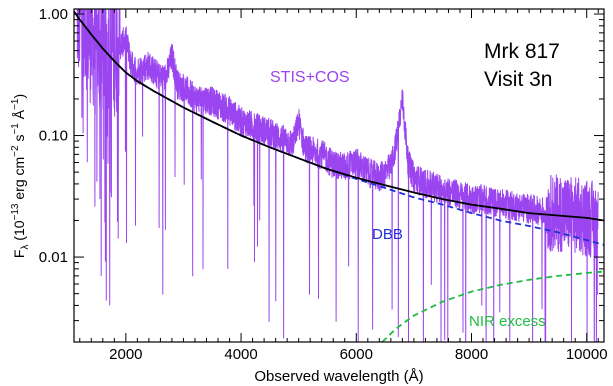  Describe the element at coordinates (15, 211) in the screenshot. I see `y-axis-label-part: −13` at that location.